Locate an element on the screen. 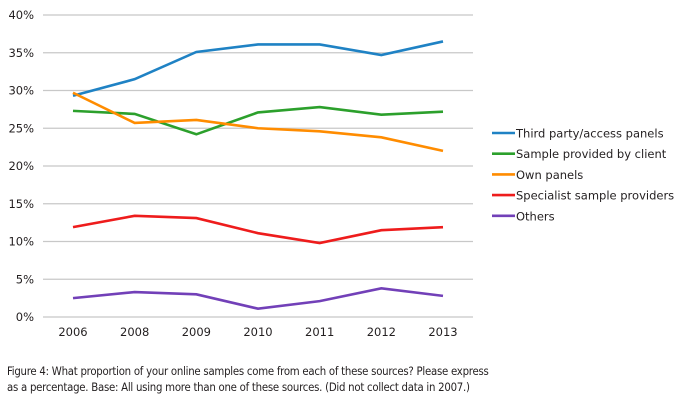 Image resolution: width=675 pixels, height=405 pixels. legend-item: Own panels is located at coordinates (537, 175).